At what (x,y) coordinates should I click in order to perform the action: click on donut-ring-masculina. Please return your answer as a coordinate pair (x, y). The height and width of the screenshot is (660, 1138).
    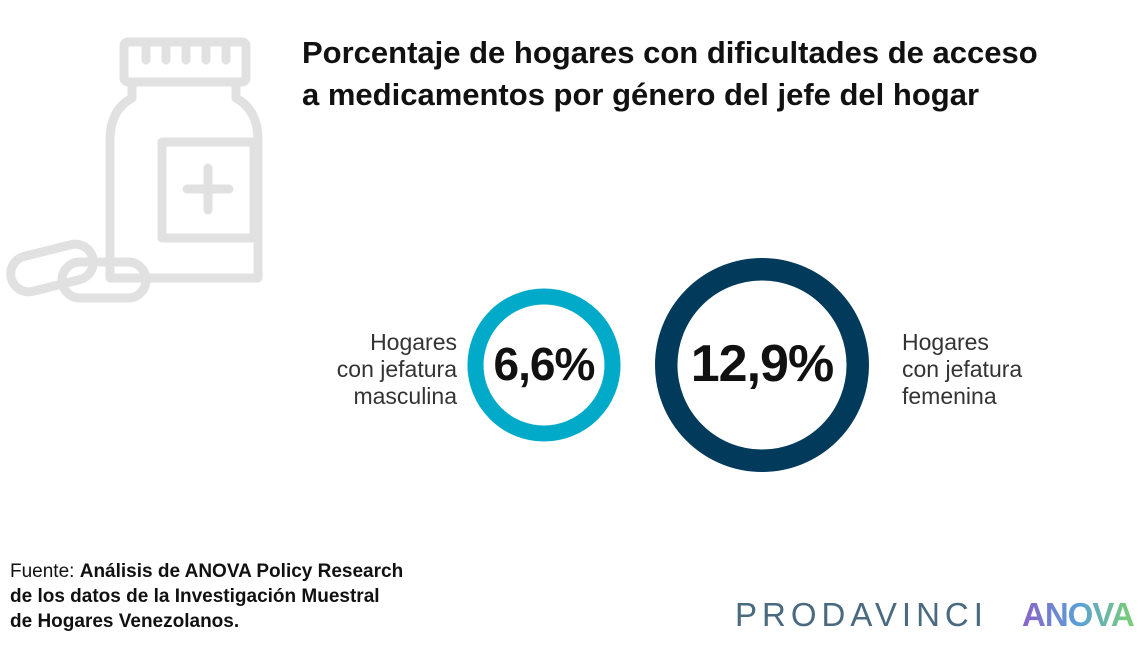
    Looking at the image, I should click on (544, 365).